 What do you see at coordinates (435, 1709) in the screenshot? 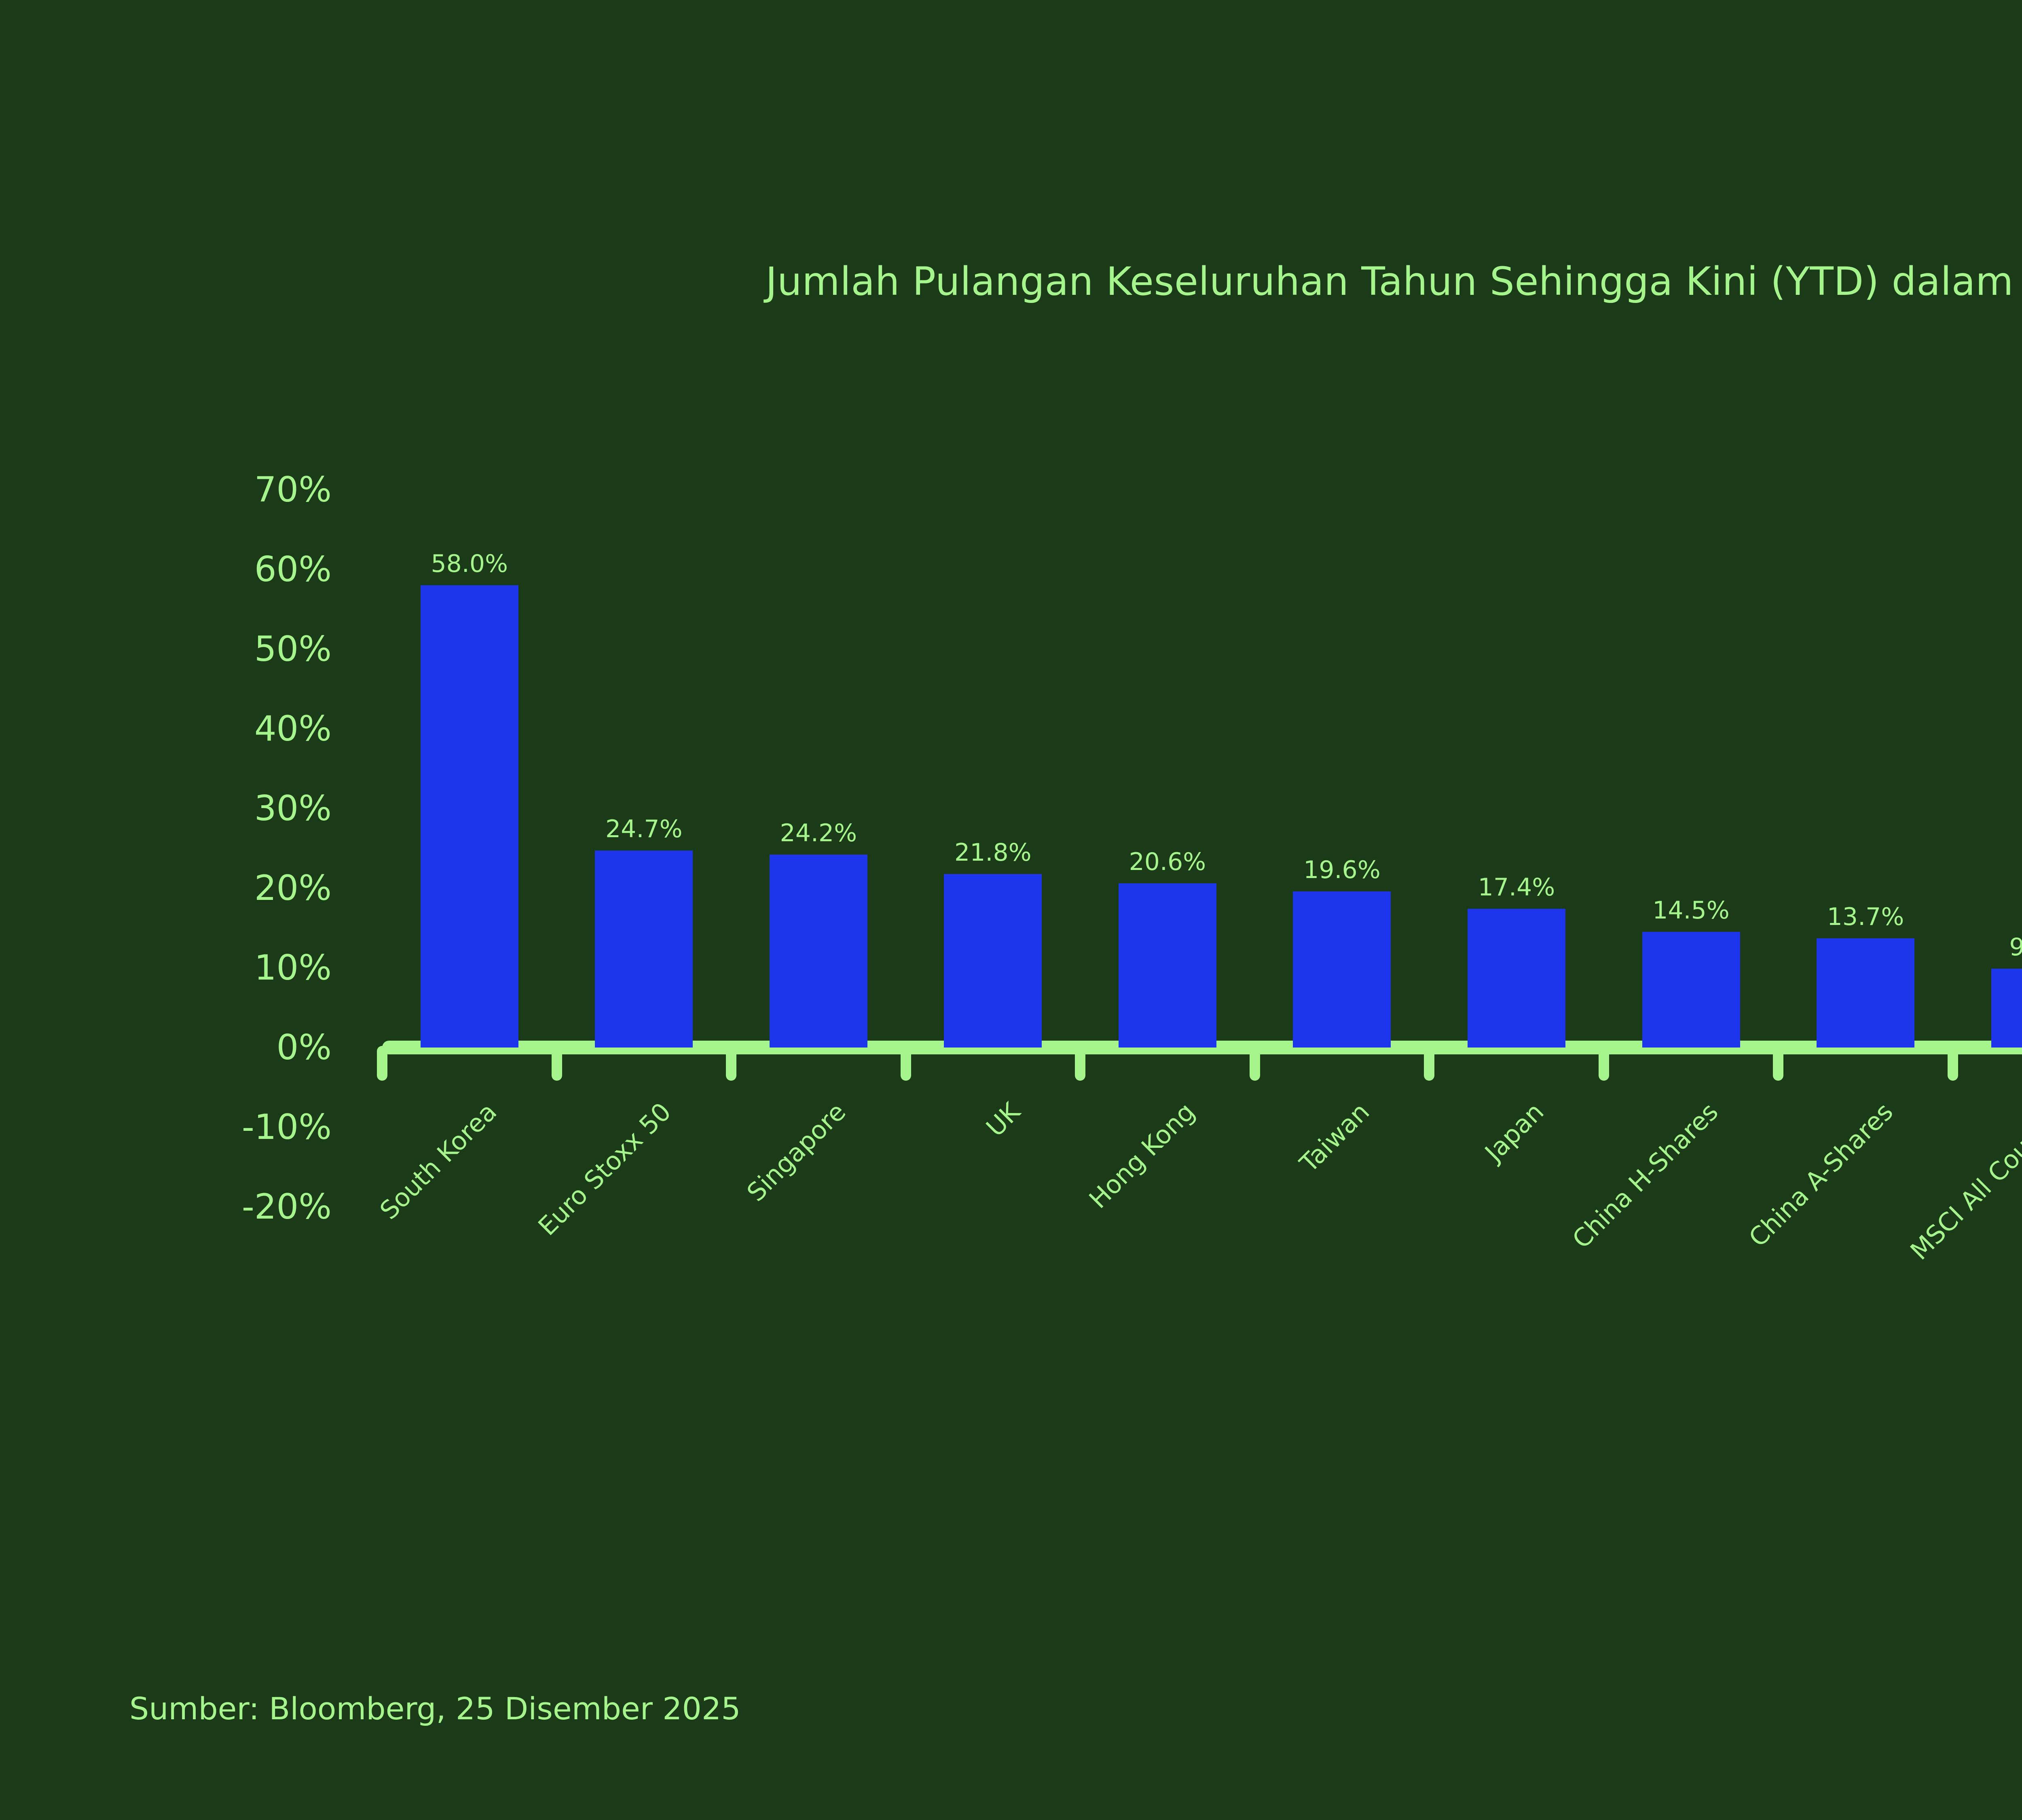
I see `source-note: Sumber: Bloomberg, 25 Disember 2025` at bounding box center [435, 1709].